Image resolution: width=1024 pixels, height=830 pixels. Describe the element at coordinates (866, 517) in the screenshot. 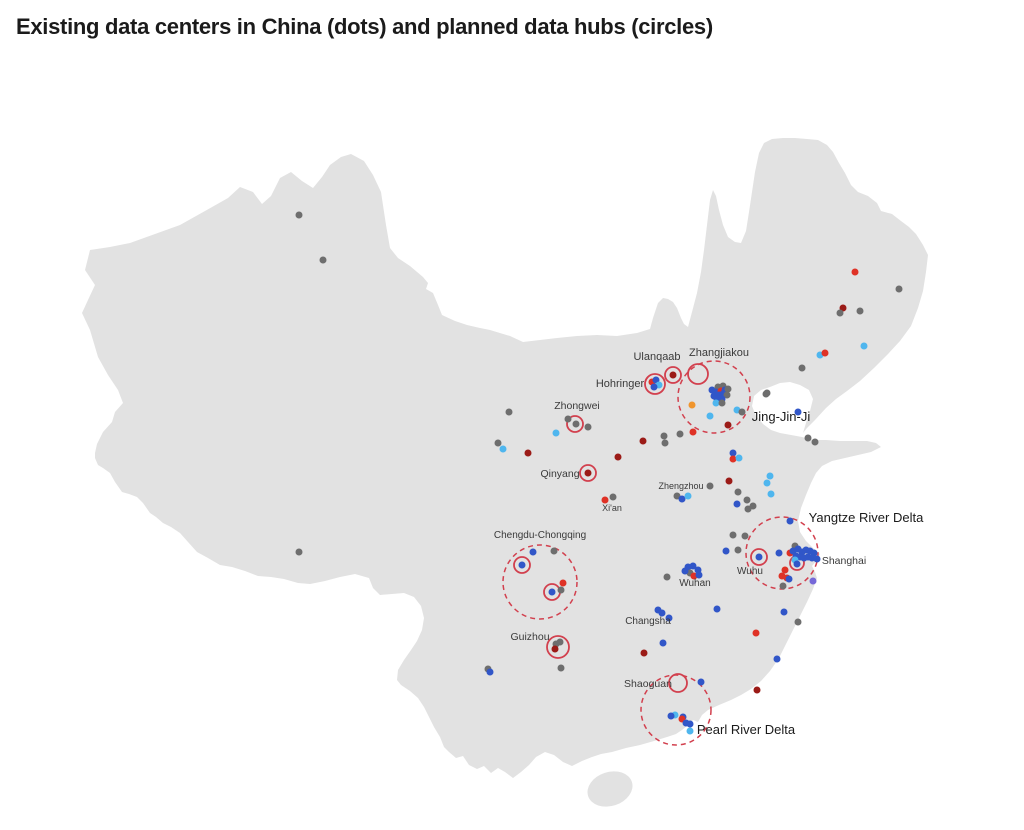

I see `map-label: Yangtze River Delta` at that location.